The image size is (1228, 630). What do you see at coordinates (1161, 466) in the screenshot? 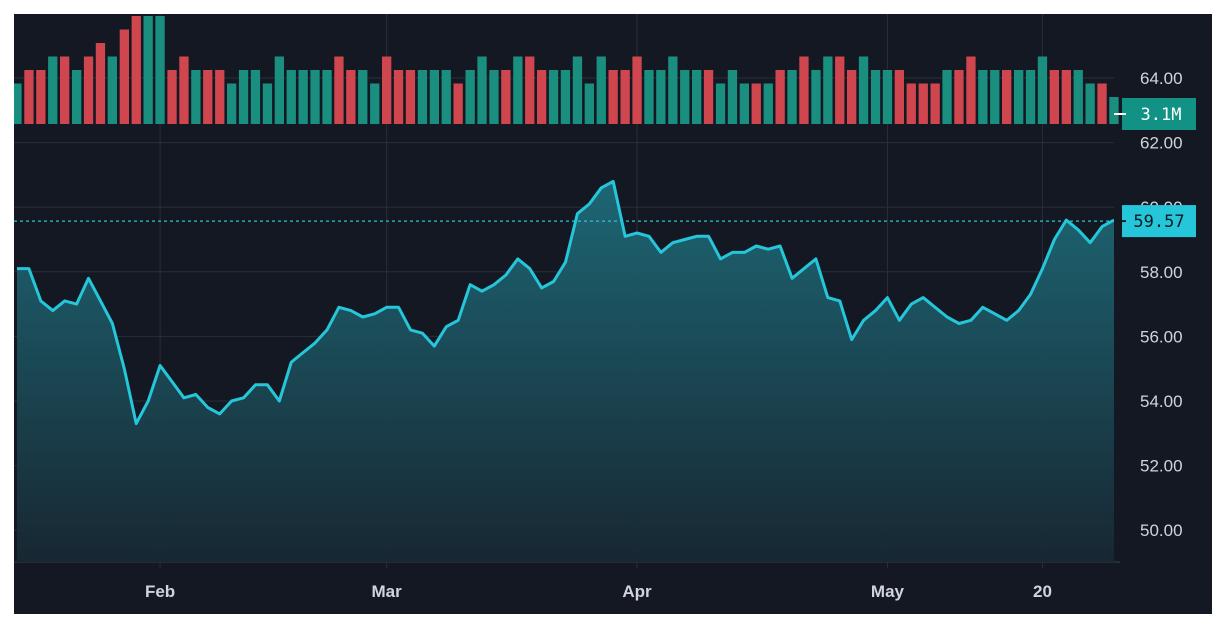
I see `y-tick-label: 52.00` at bounding box center [1161, 466].